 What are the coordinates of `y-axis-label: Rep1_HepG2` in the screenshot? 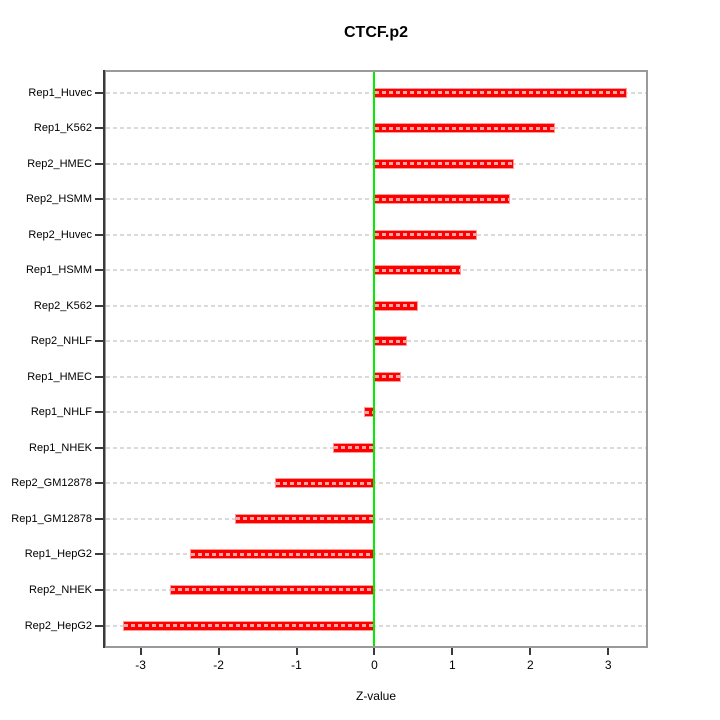 It's located at (58, 554).